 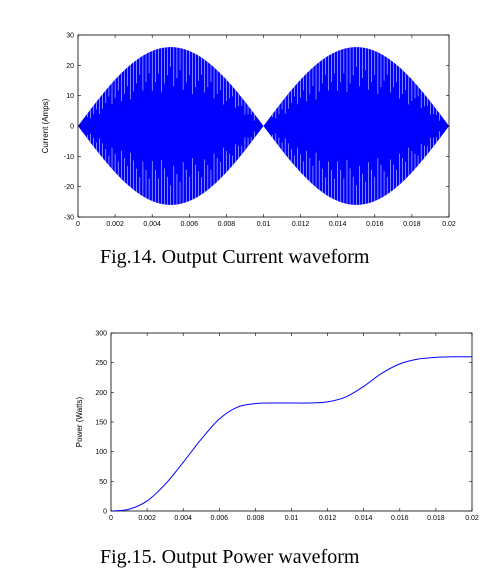 I want to click on power-x-tick-label: 0.018, so click(x=436, y=518).